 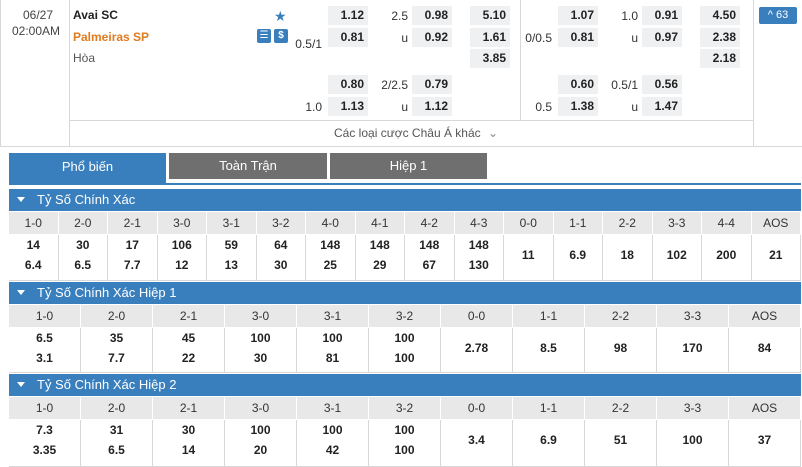 I want to click on score-odds-cell: 3.4, so click(x=477, y=443).